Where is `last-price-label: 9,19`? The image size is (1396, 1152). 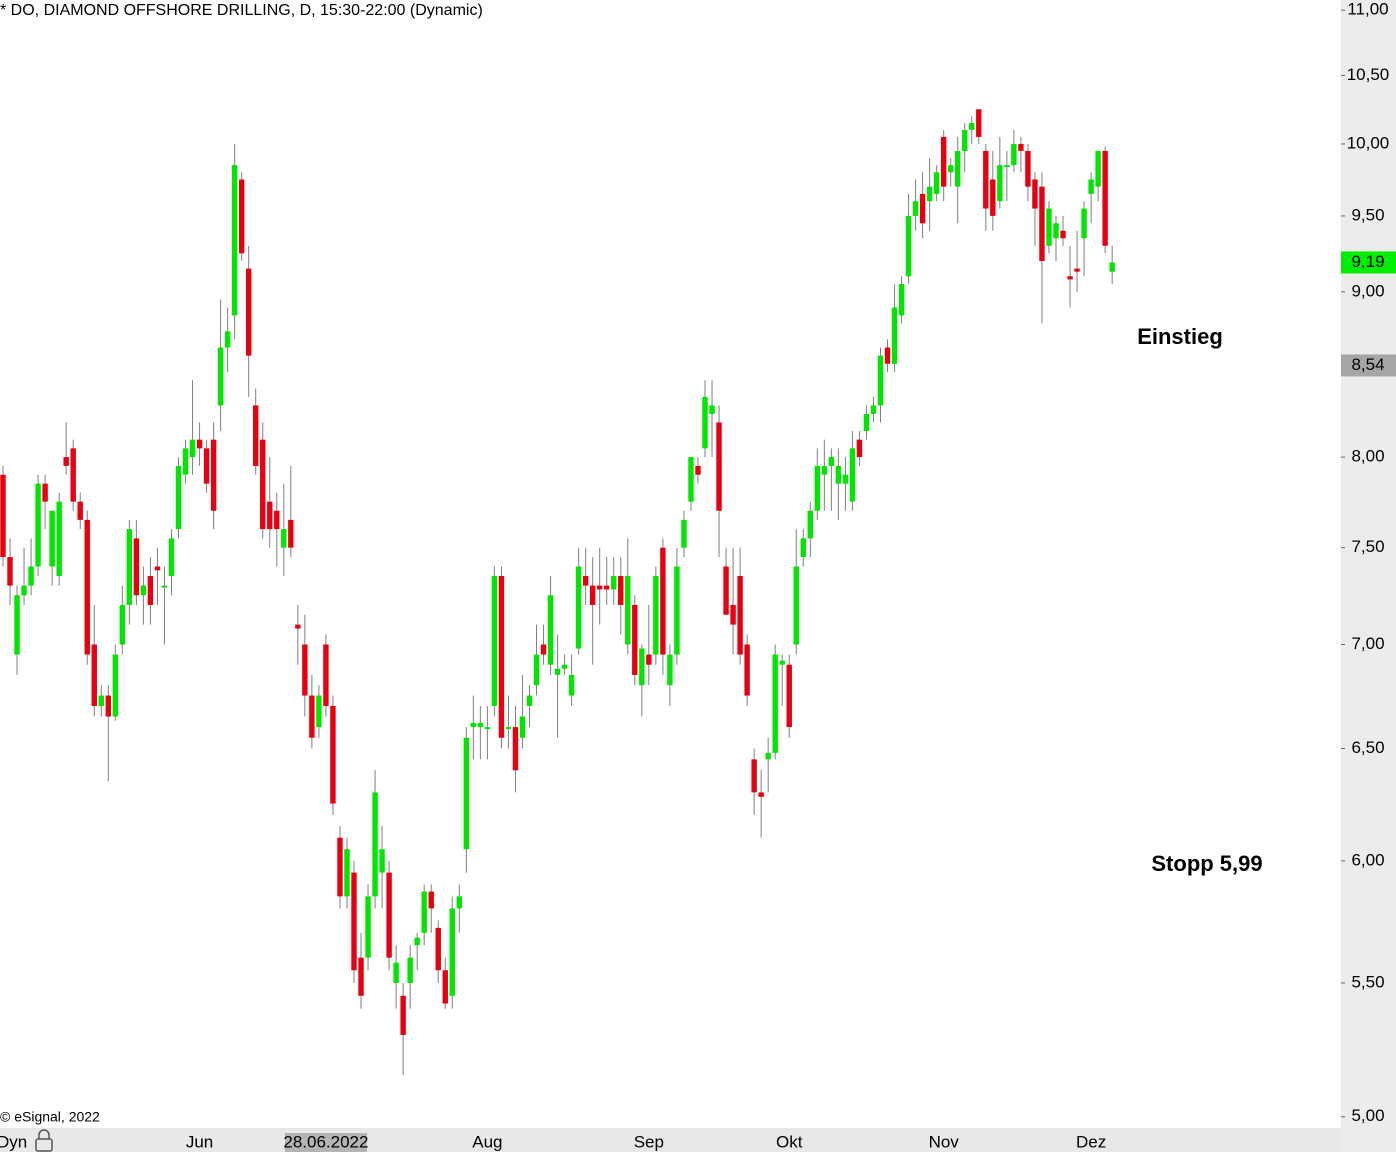
last-price-label: 9,19 is located at coordinates (1367, 261).